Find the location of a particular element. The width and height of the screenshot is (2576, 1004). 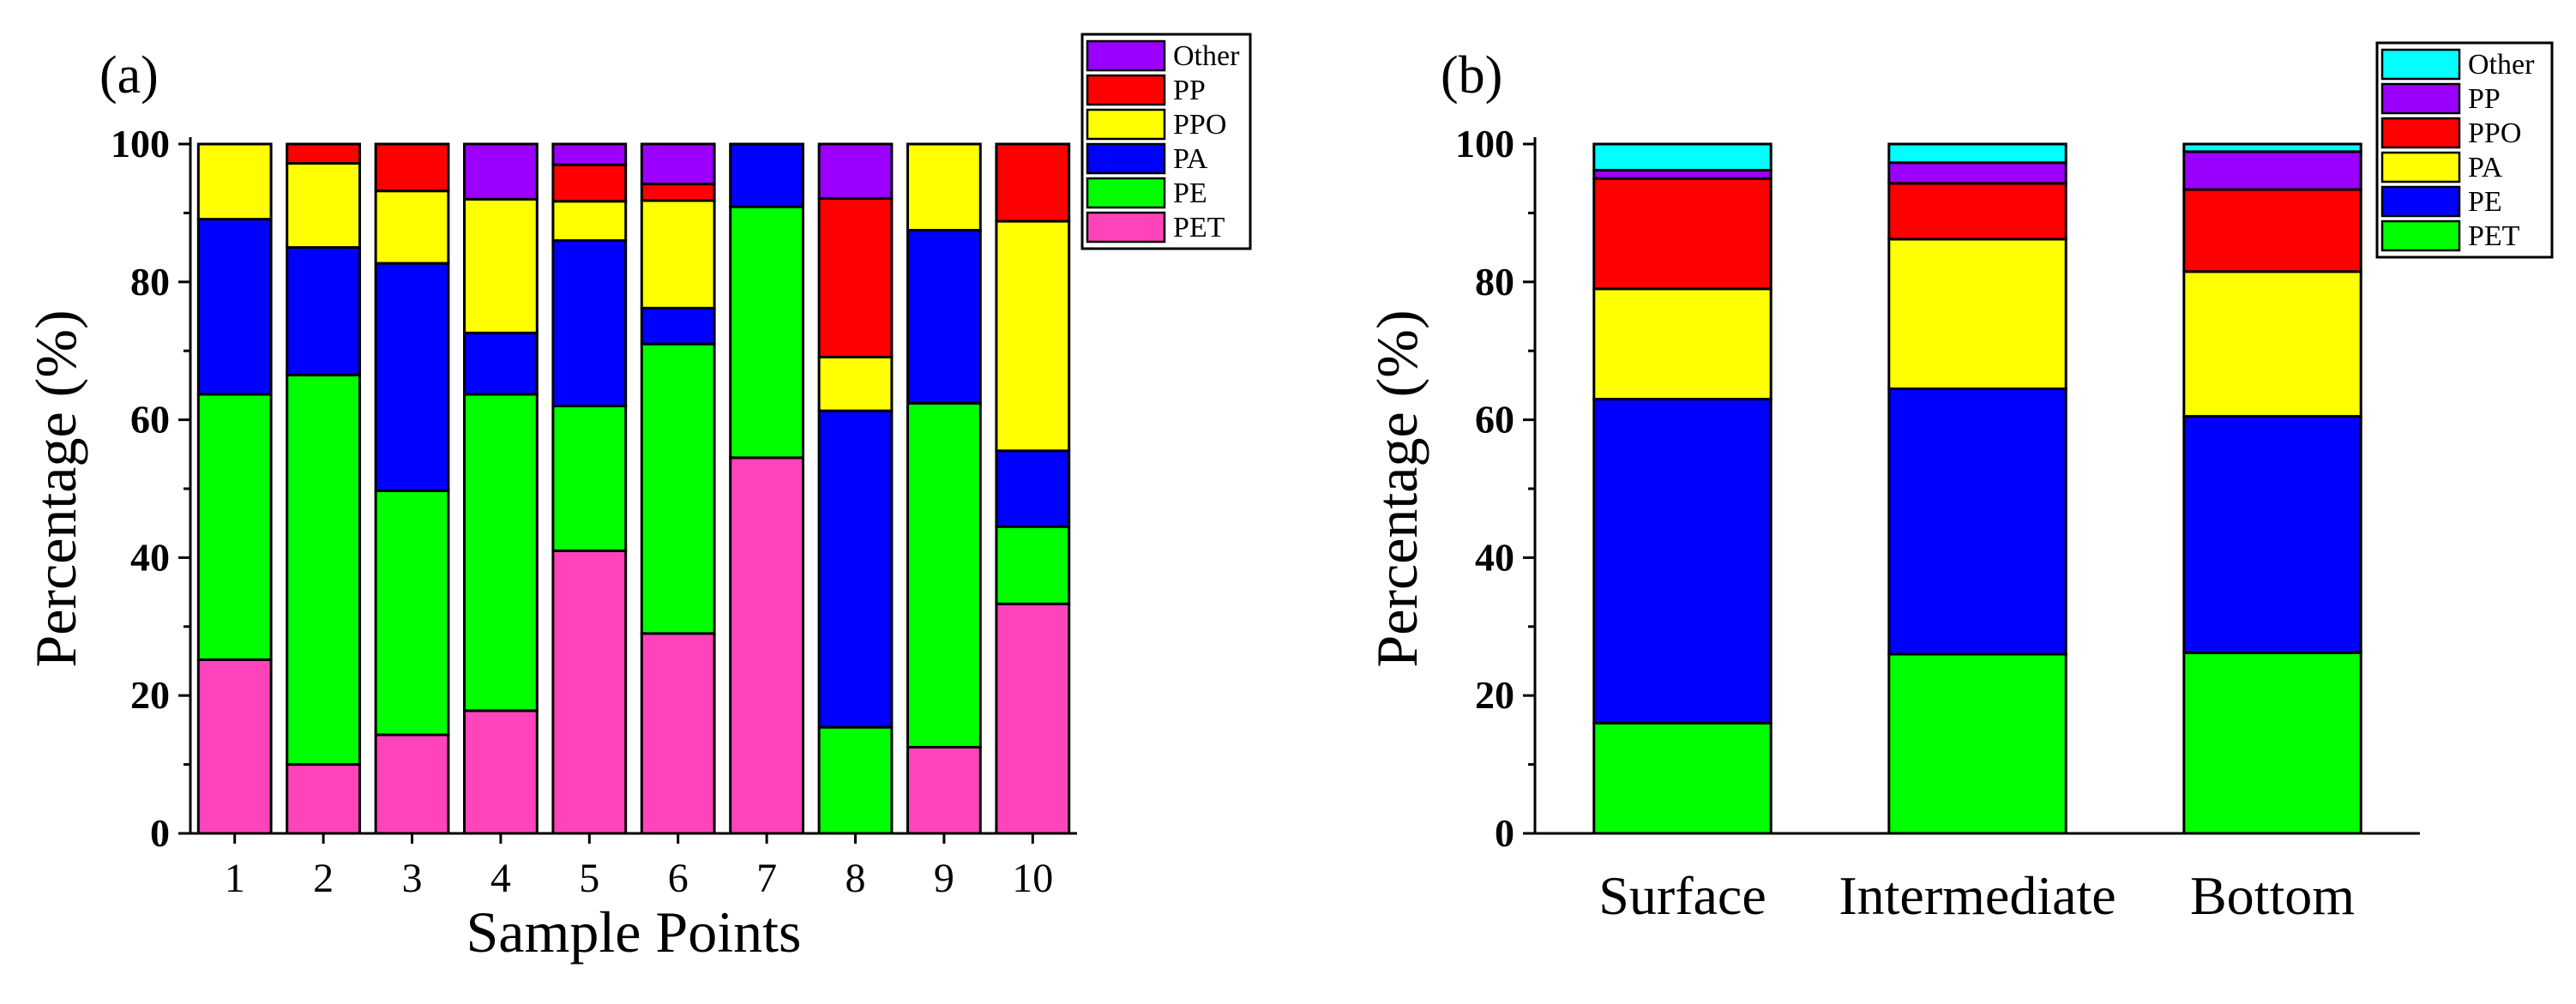

bar-segment-9-pa is located at coordinates (944, 317).